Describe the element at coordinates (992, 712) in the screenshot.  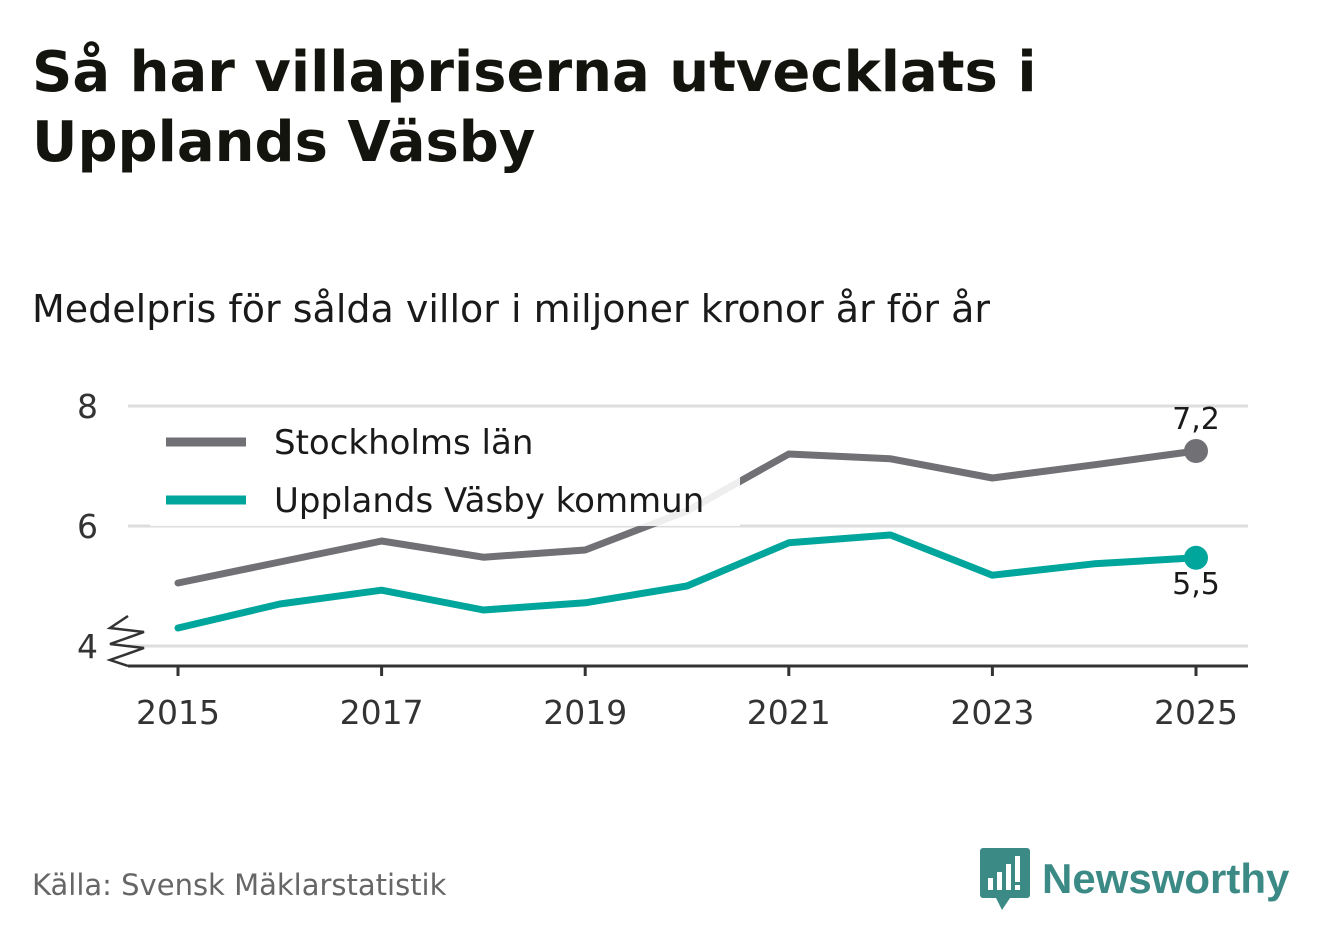
I see `x-tick-label: 2023` at that location.